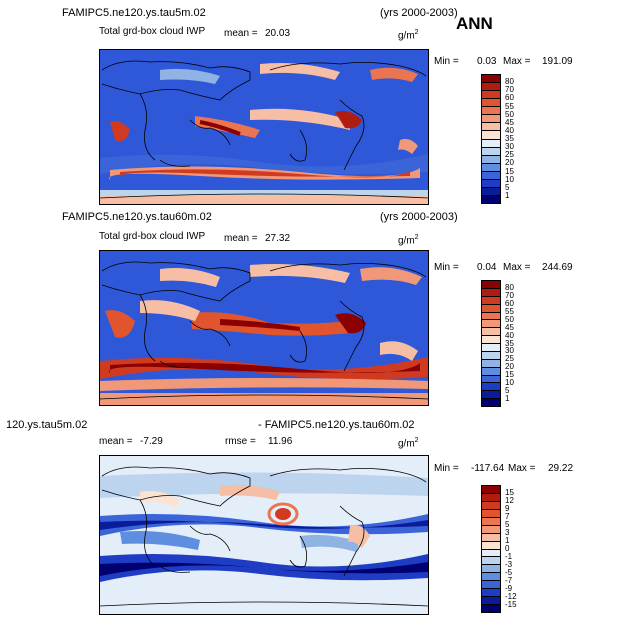 The height and width of the screenshot is (626, 627). Describe the element at coordinates (137, 217) in the screenshot. I see `case-title-2: FAMIPC5.ne120.ys.tau60m.02` at that location.